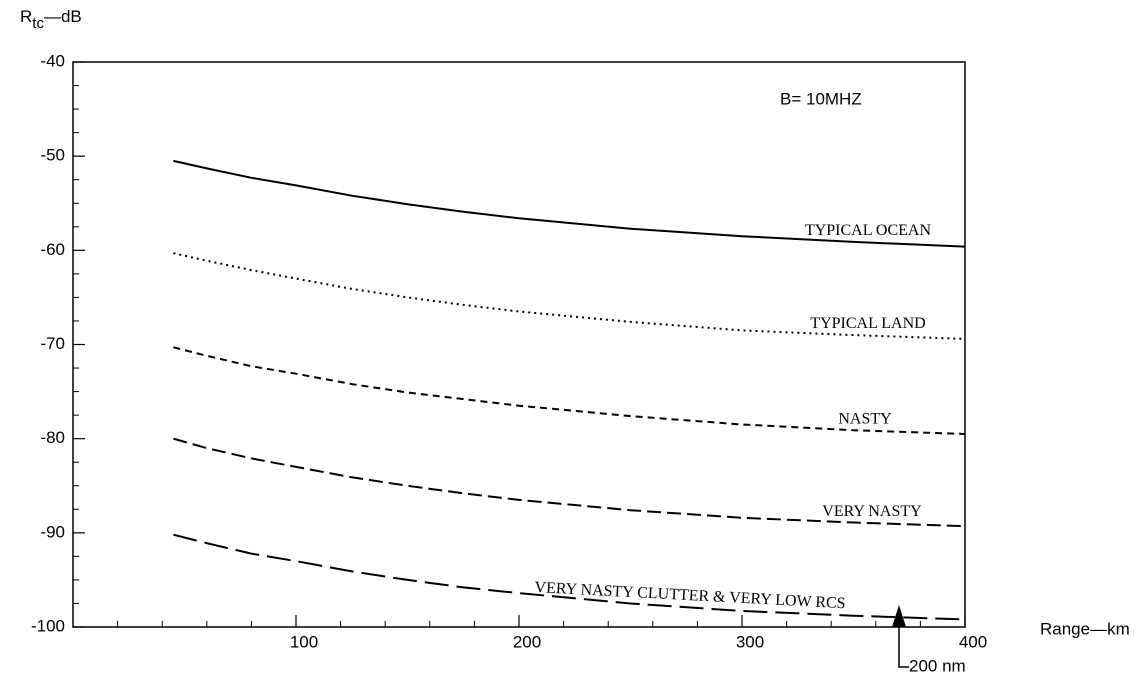 This screenshot has width=1142, height=690. I want to click on x-tick-label: 200, so click(527, 641).